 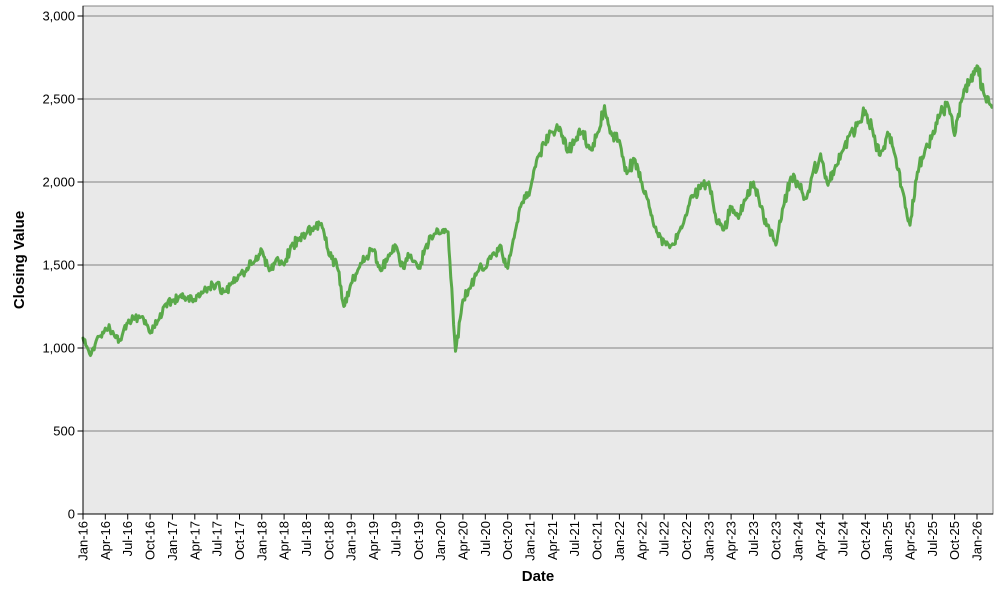 What do you see at coordinates (351, 541) in the screenshot?
I see `x-tick-label: Jan-19` at bounding box center [351, 541].